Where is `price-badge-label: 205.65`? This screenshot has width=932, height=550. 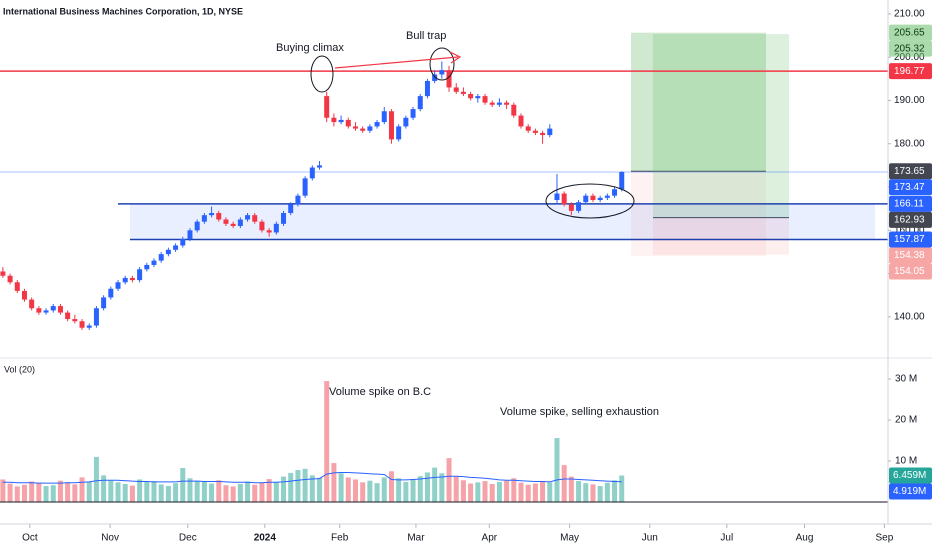 price-badge-label: 205.65 is located at coordinates (909, 32).